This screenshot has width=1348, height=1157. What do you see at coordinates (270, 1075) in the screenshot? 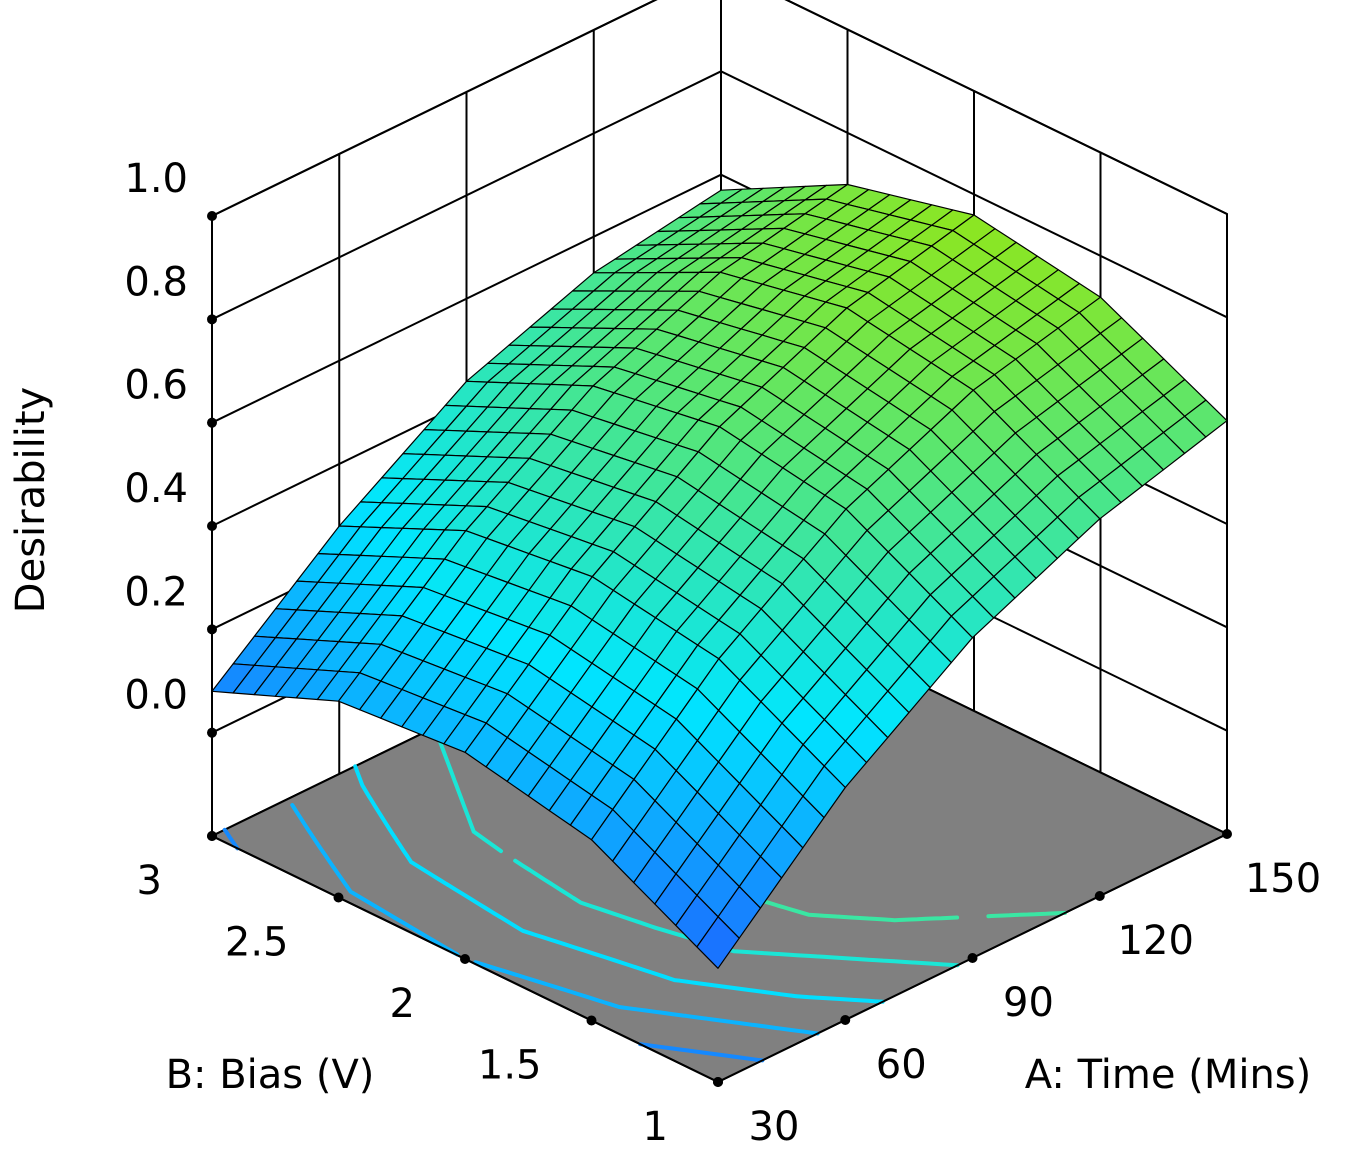
I see `y-axis-title: B: Bias (V)` at bounding box center [270, 1075].